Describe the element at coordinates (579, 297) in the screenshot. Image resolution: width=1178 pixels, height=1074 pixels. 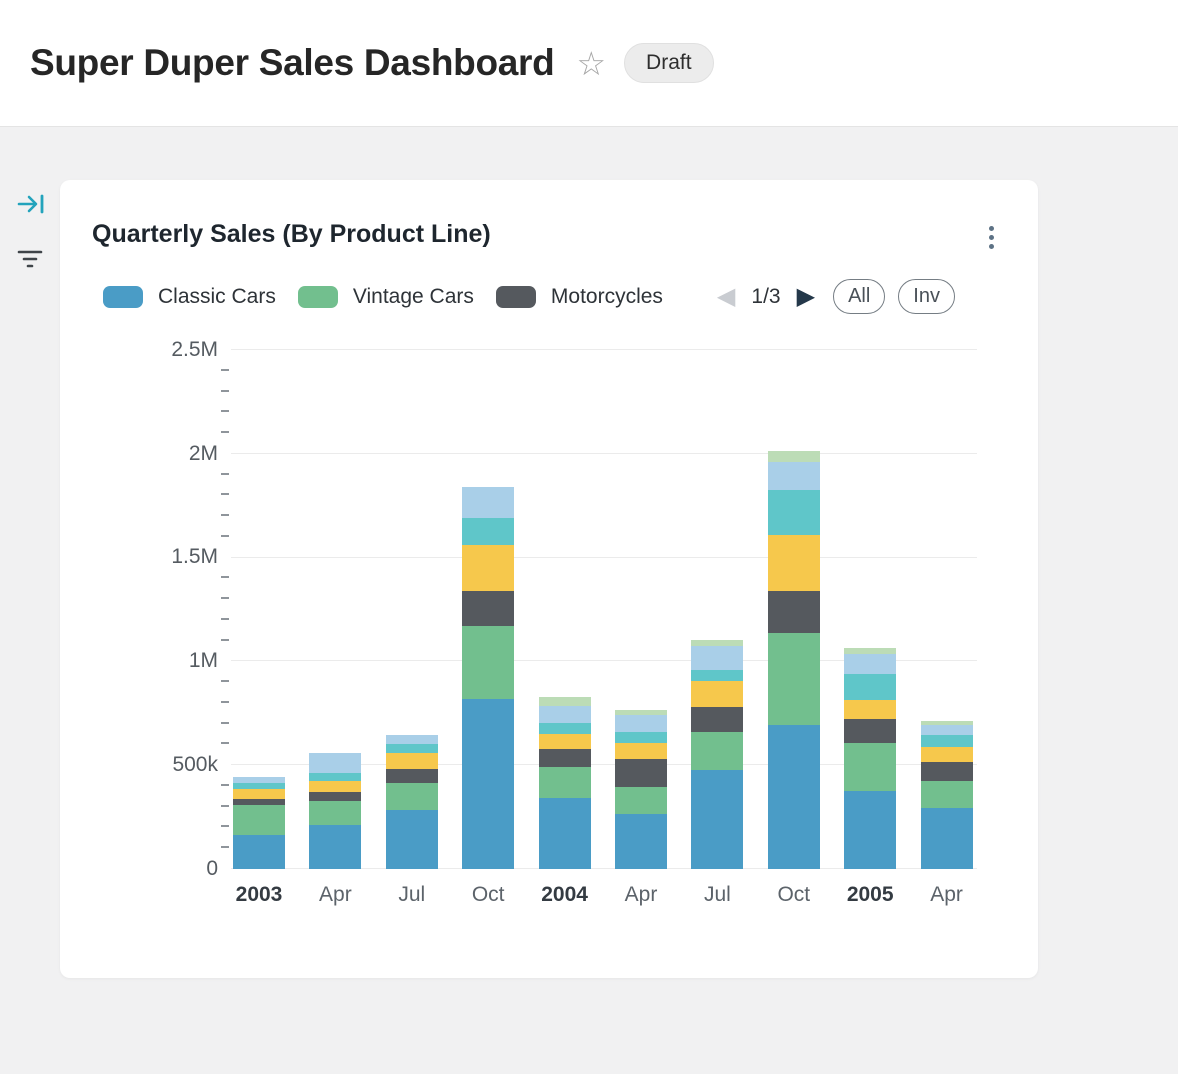
I see `legend-item-motorcycles: Motorcycles` at that location.